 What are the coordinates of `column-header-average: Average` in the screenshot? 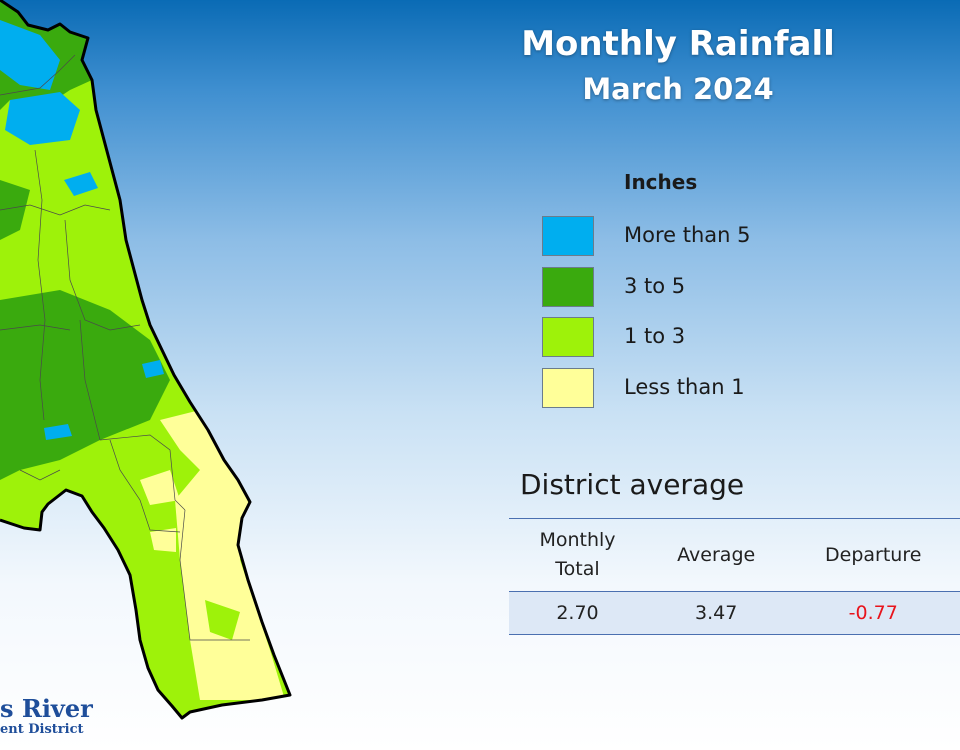 It's located at (716, 555).